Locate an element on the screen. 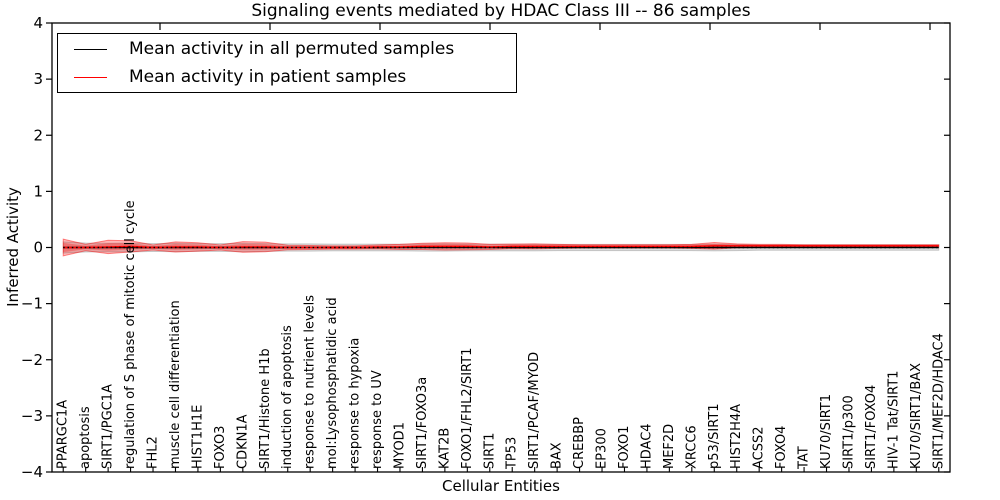 This screenshot has width=1000, height=500. y-tick-label: −4 is located at coordinates (32, 472).